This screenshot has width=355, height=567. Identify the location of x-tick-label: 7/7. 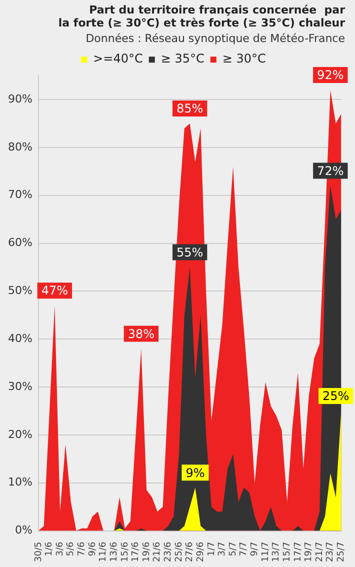
(244, 549).